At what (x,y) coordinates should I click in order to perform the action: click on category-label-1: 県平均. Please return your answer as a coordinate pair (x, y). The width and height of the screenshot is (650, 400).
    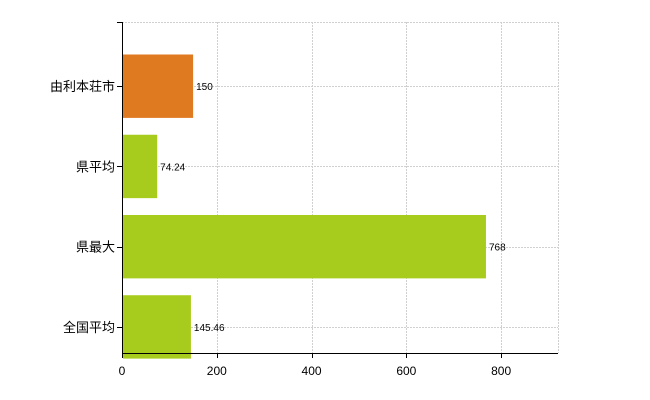
    Looking at the image, I should click on (95, 167).